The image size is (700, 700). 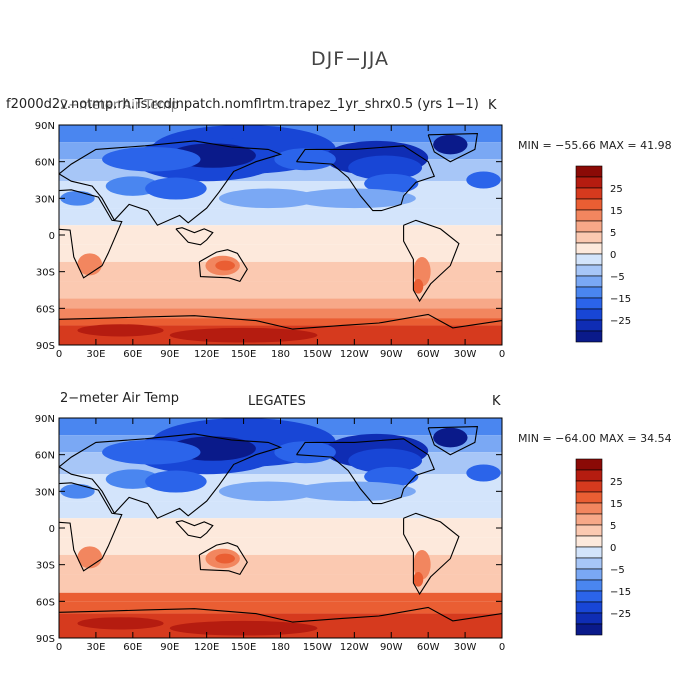 I want to click on panel1-minmax: MIN = −55.66 MAX = 41.98, so click(x=595, y=145).